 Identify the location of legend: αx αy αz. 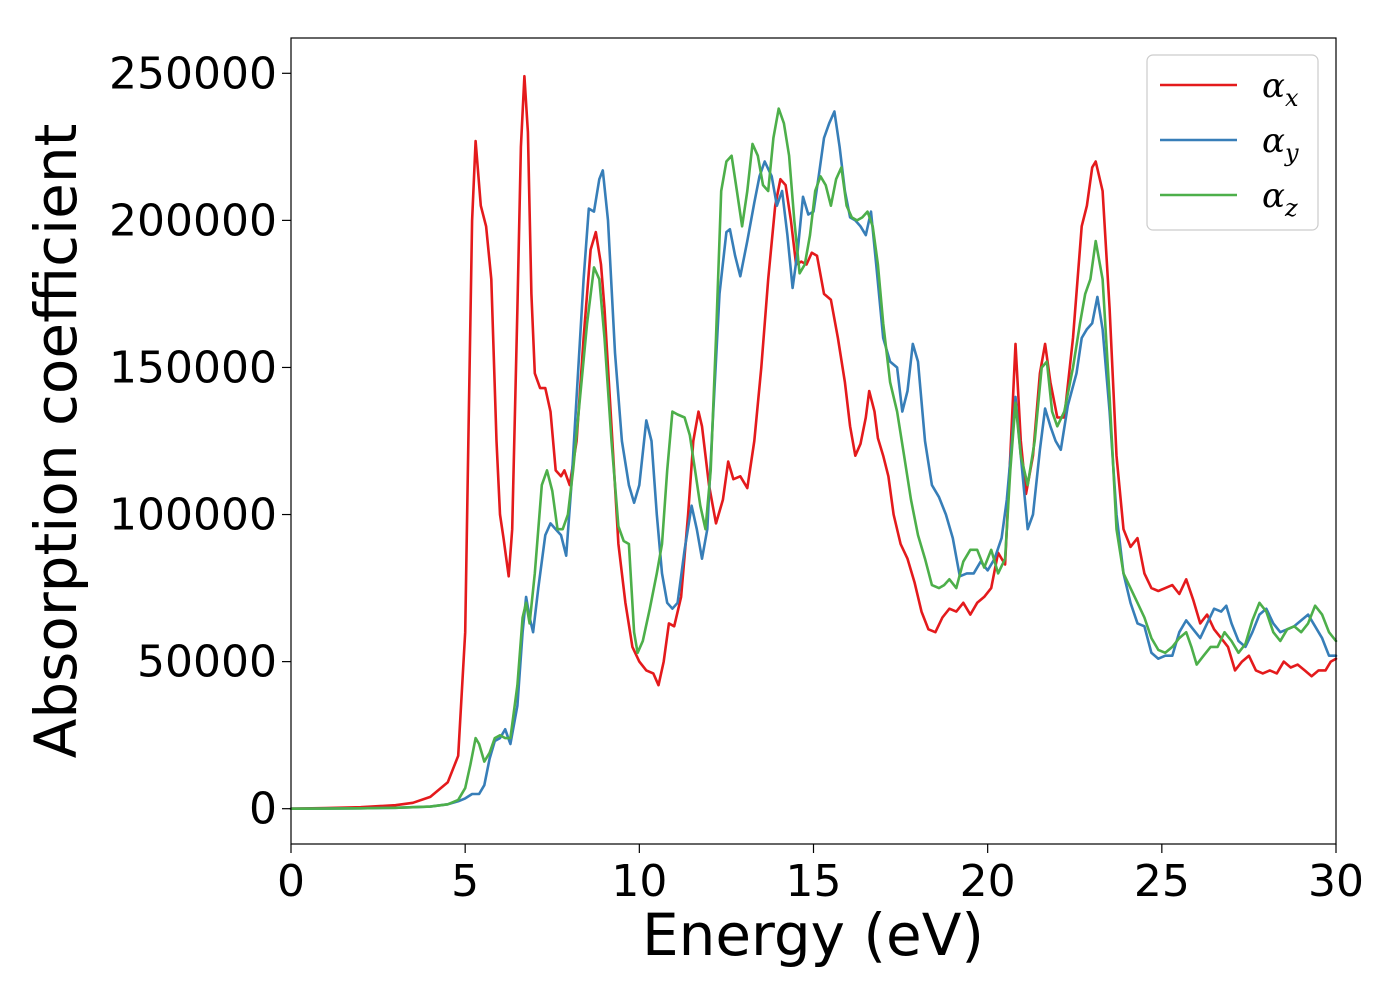
(1232, 142).